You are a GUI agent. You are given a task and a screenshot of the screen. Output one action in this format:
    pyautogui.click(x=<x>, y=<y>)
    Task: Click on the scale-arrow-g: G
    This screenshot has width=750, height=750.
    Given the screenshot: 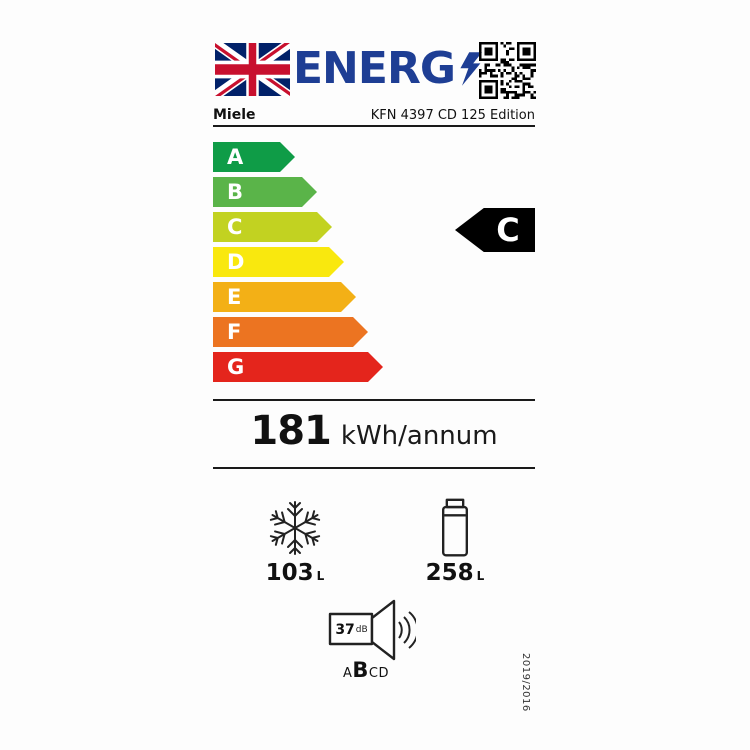 What is the action you would take?
    pyautogui.click(x=298, y=367)
    